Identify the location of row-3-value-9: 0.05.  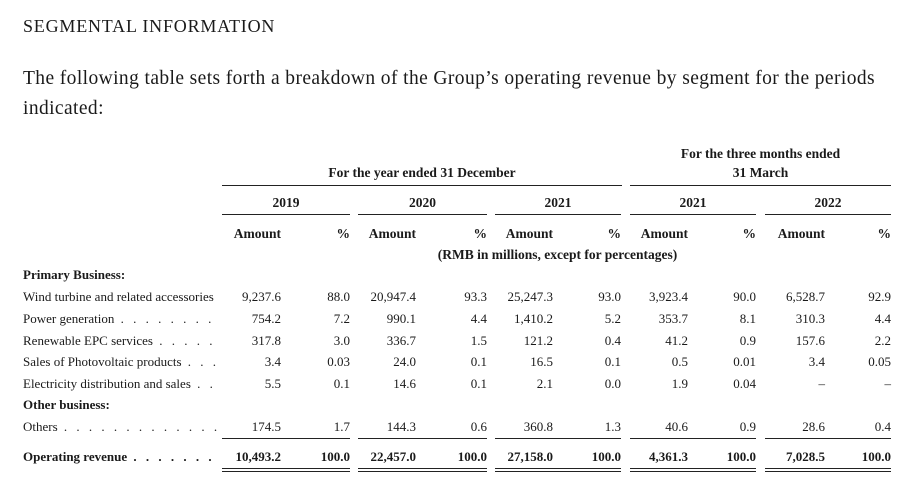
(879, 361).